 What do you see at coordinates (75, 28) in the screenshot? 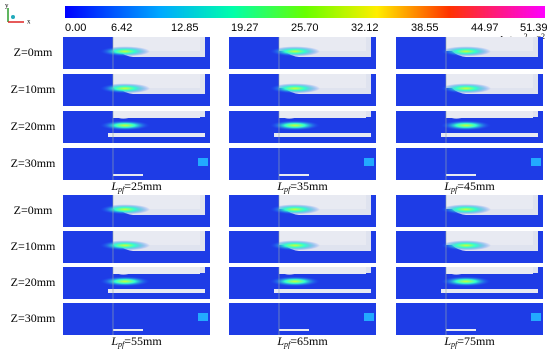
I see `colorbar-tick-label: 0.00` at bounding box center [75, 28].